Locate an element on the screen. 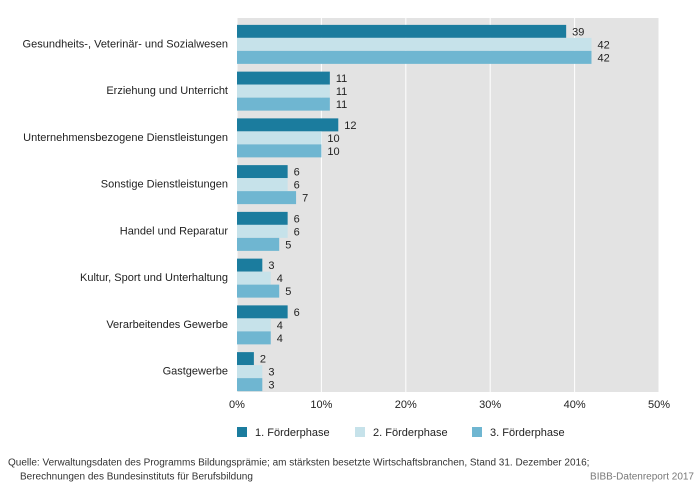 The image size is (700, 490). legend-label: 3. Förderphase is located at coordinates (527, 433).